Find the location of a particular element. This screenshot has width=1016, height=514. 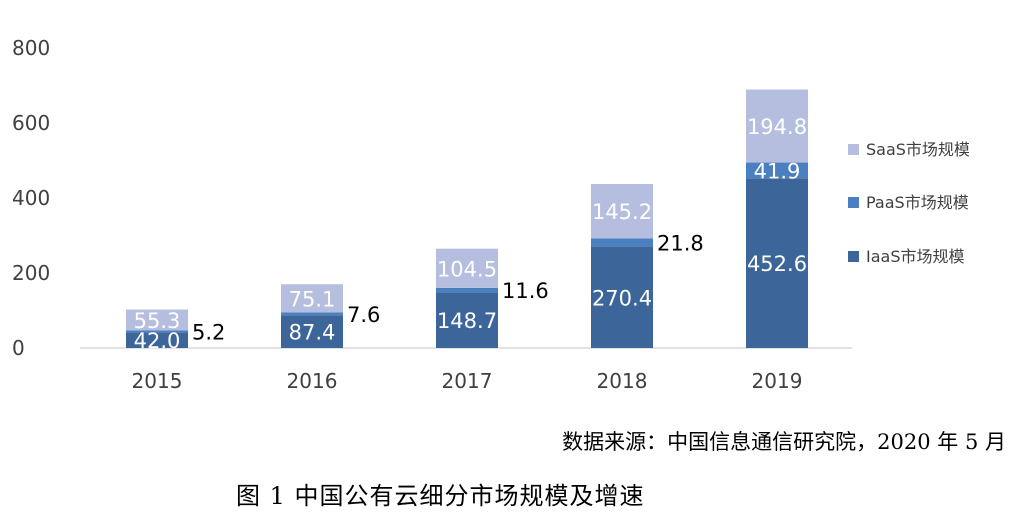

x-tick-label: 2017 is located at coordinates (467, 381).